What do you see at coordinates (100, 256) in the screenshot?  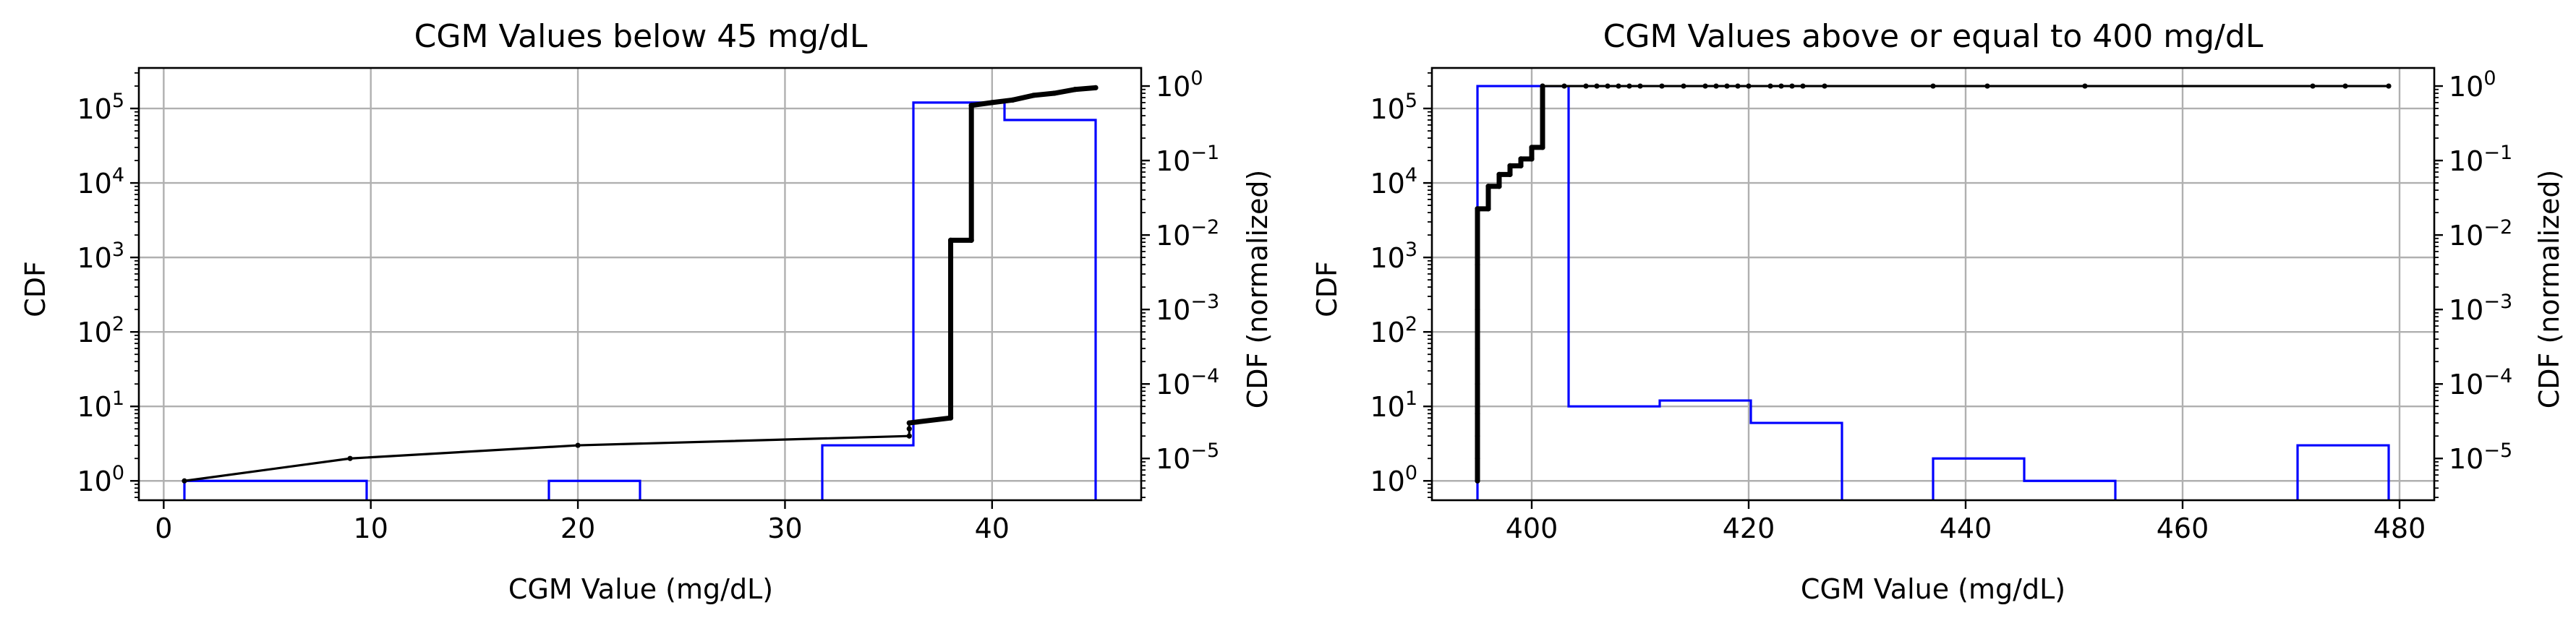 I see `y-tick-label-left: 10³` at bounding box center [100, 256].